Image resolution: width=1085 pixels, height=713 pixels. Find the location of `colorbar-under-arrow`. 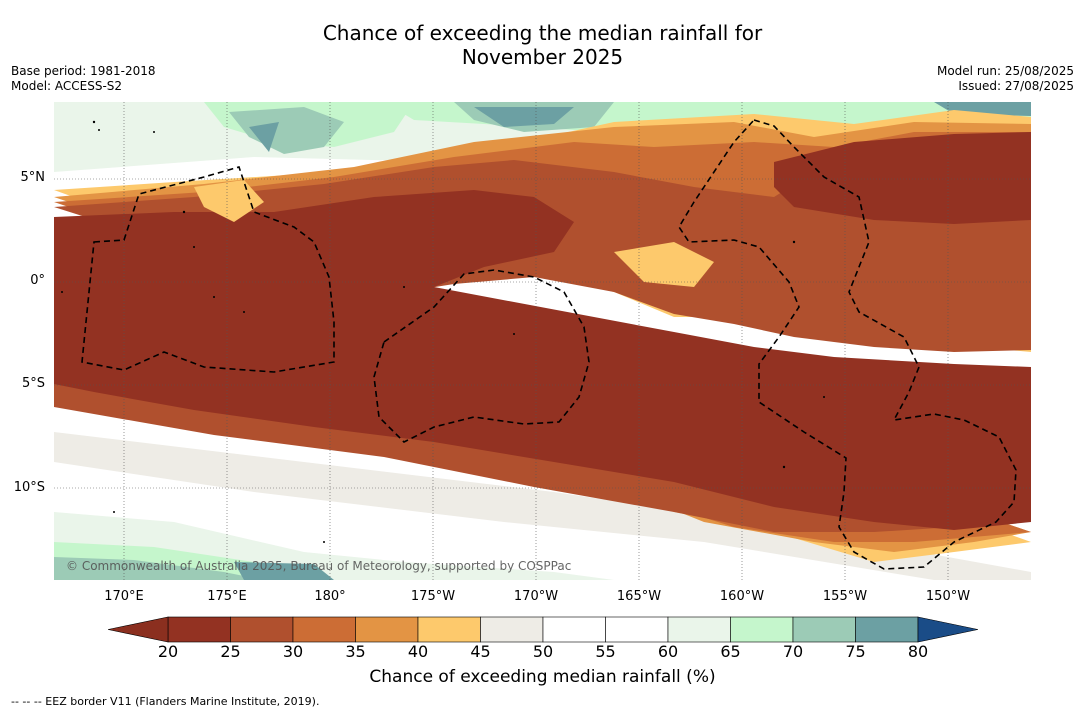

colorbar-under-arrow is located at coordinates (138, 629).